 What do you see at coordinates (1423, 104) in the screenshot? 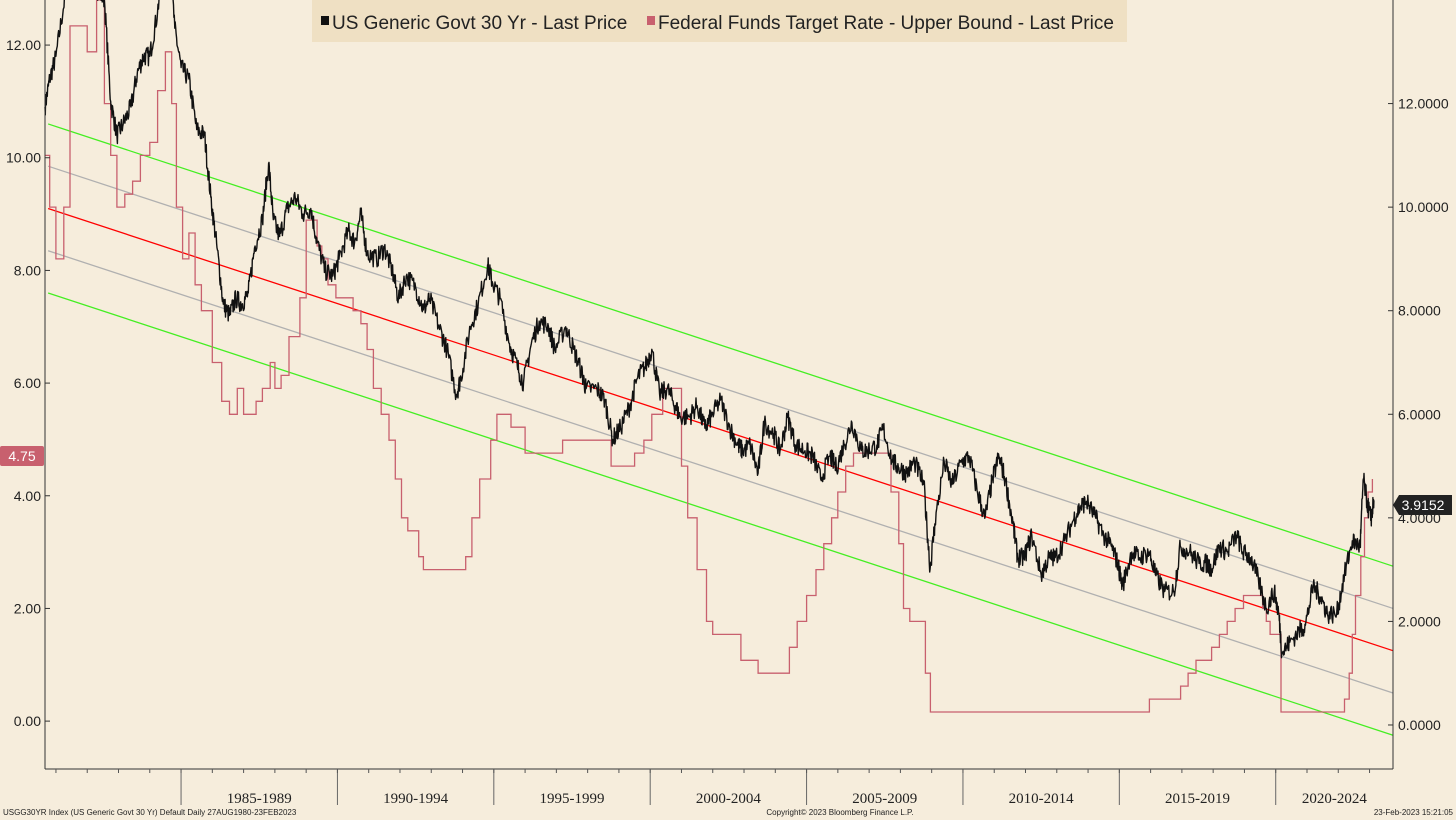
I see `right-tick-label: 12.0000` at bounding box center [1423, 104].